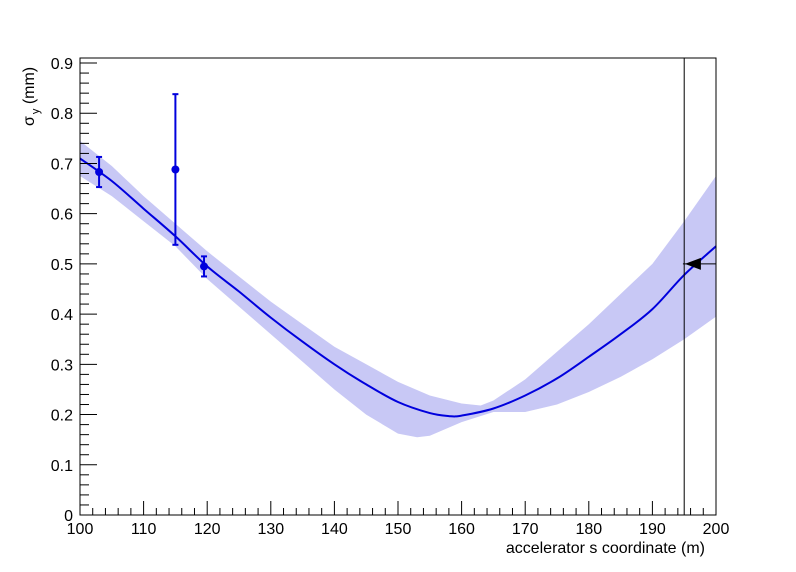  Describe the element at coordinates (716, 529) in the screenshot. I see `x-tick-label: 200` at that location.